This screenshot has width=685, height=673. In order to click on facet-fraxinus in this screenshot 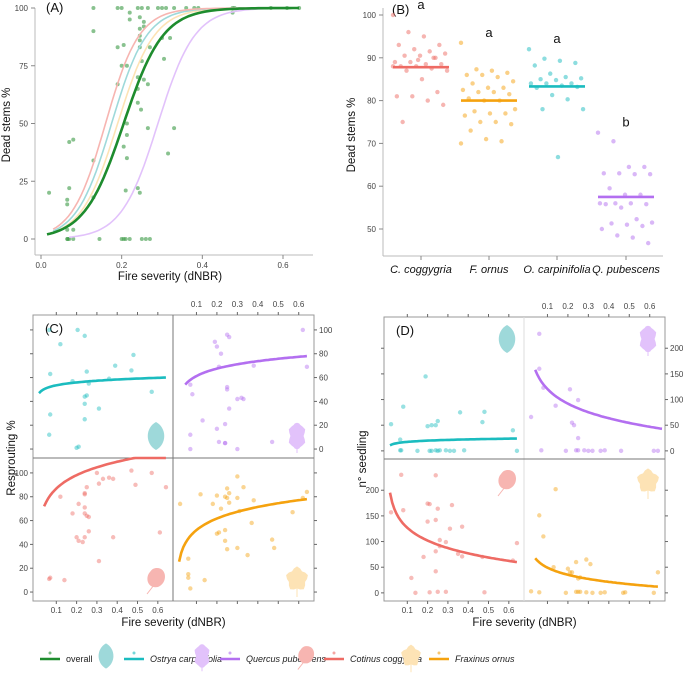, I will do `click(243, 535)`.